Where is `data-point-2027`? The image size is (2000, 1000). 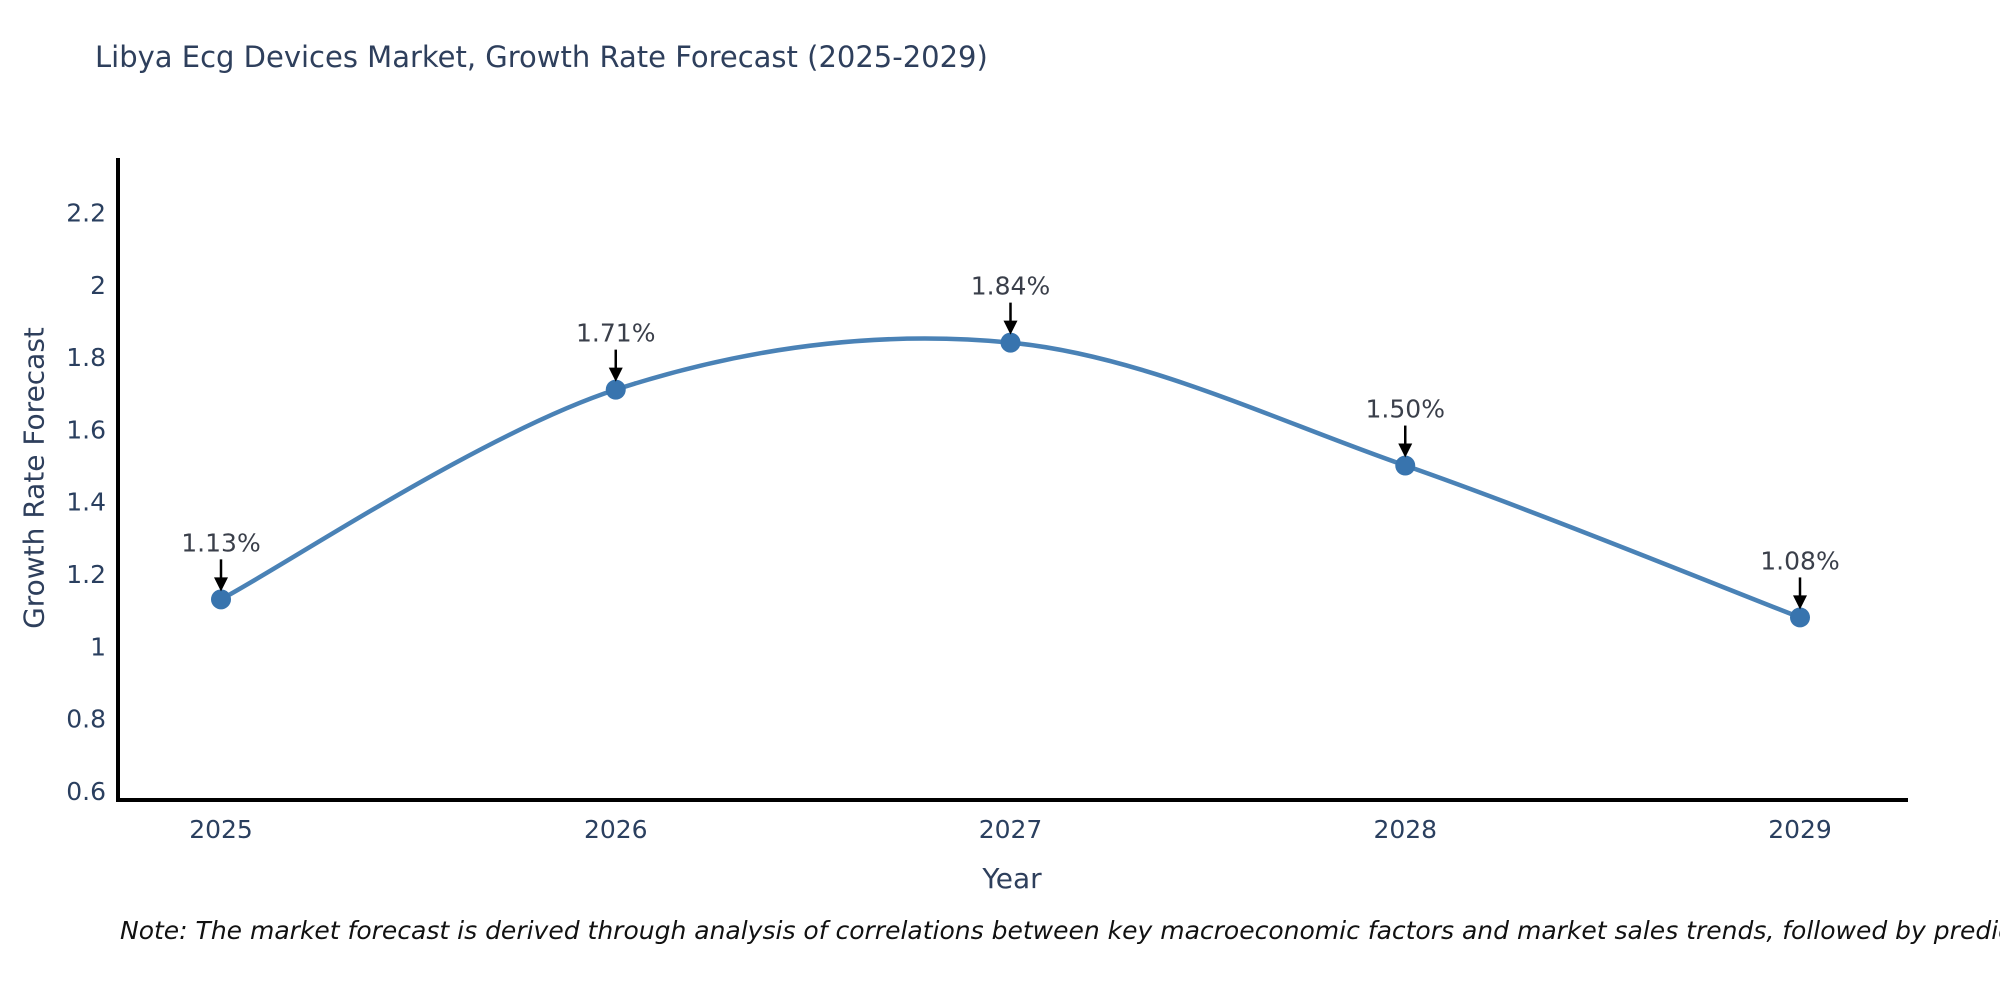
data-point-2027 is located at coordinates (1010, 342).